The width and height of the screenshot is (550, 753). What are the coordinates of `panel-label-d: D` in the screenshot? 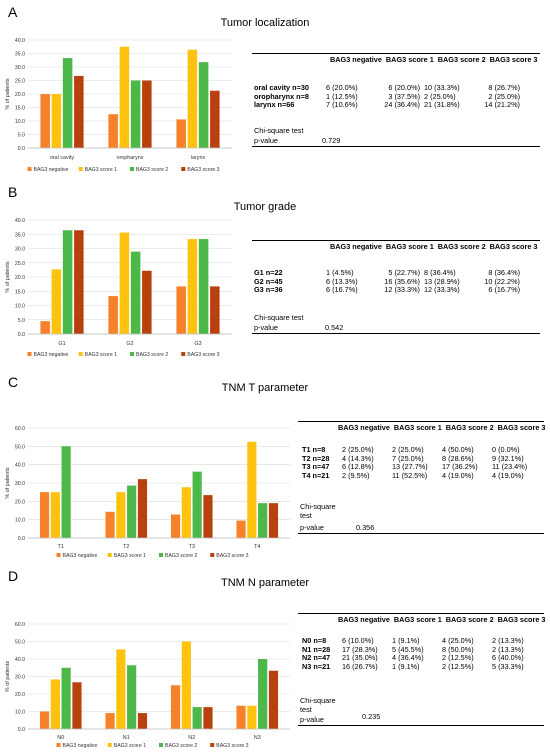 It's located at (13, 576).